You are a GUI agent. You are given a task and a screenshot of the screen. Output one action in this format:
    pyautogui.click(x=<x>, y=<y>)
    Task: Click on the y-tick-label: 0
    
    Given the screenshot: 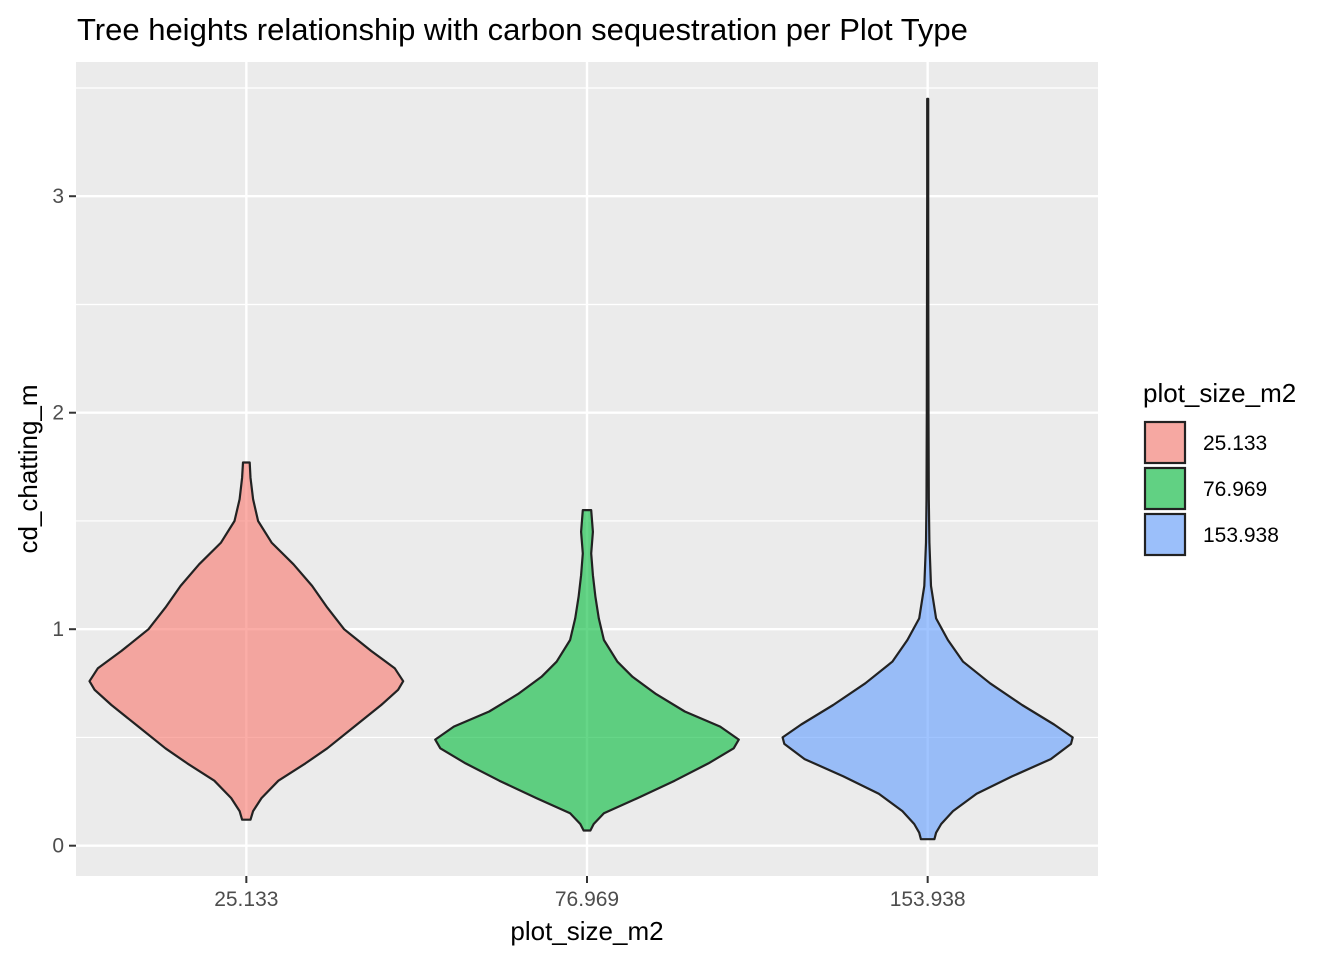 What is the action you would take?
    pyautogui.click(x=58, y=846)
    